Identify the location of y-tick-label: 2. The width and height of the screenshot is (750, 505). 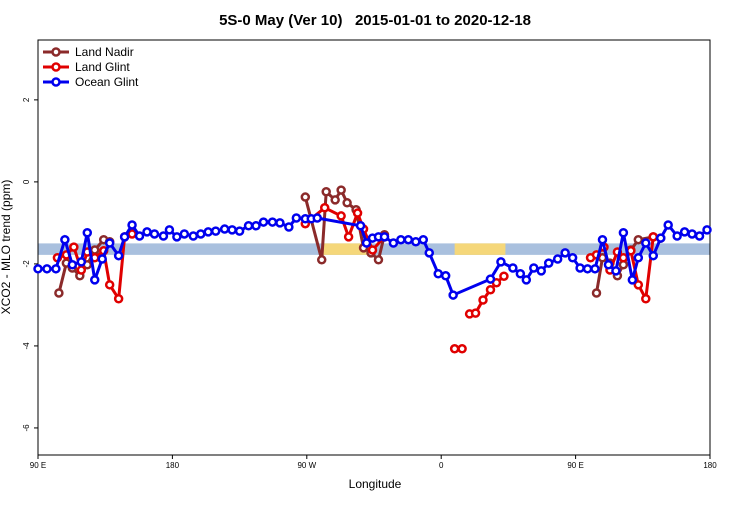
(26, 99).